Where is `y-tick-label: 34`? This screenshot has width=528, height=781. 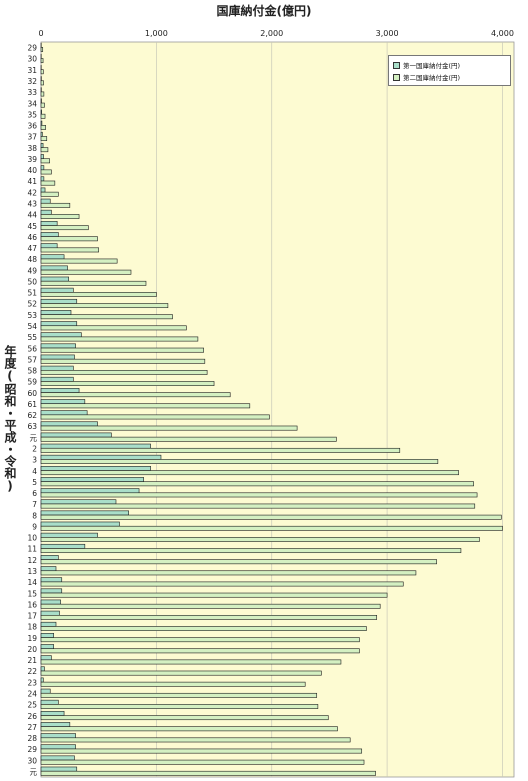 y-tick-label: 34 is located at coordinates (32, 103).